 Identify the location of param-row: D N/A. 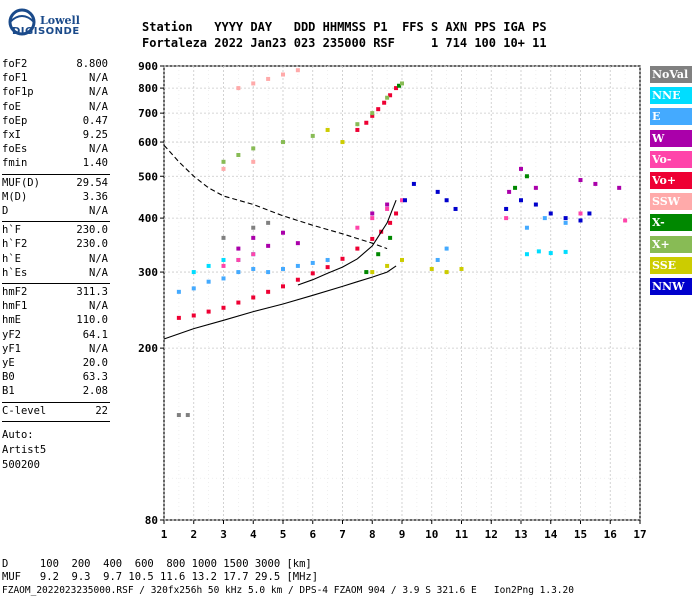
(55, 212).